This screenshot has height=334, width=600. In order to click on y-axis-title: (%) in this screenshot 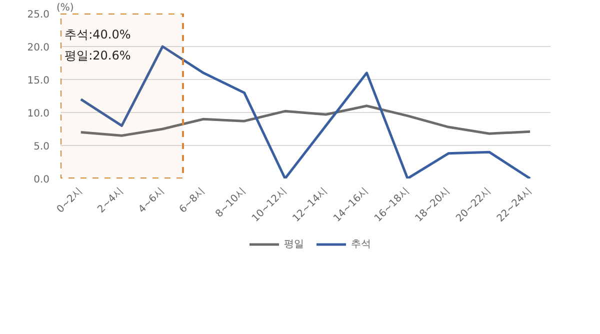, I will do `click(65, 8)`.